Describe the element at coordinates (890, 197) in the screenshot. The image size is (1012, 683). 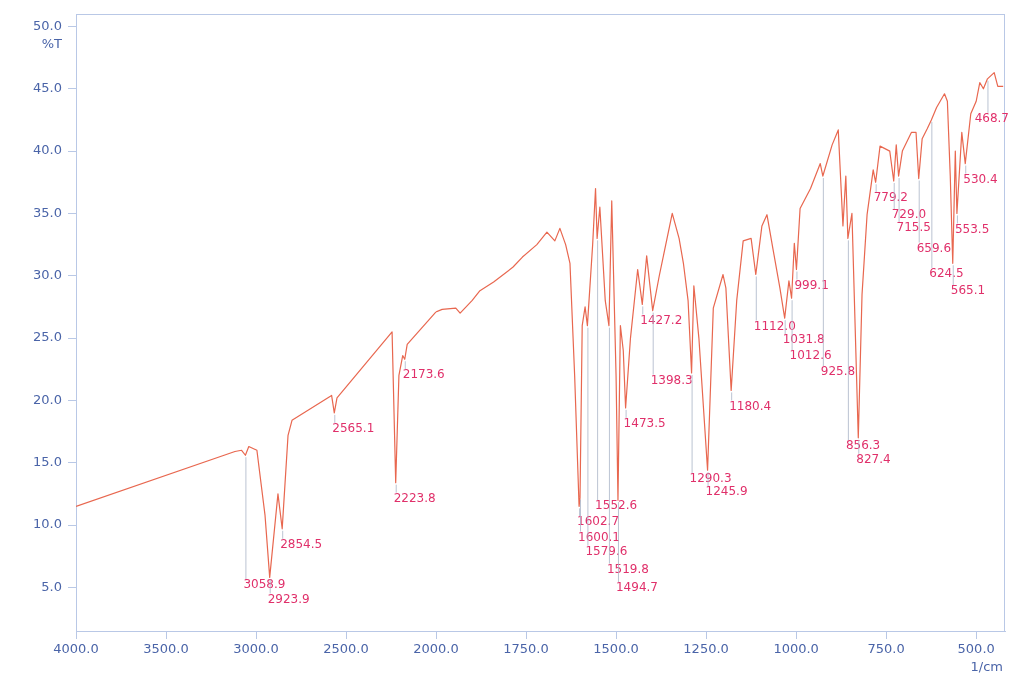
I see `annotation: 779.2` at that location.